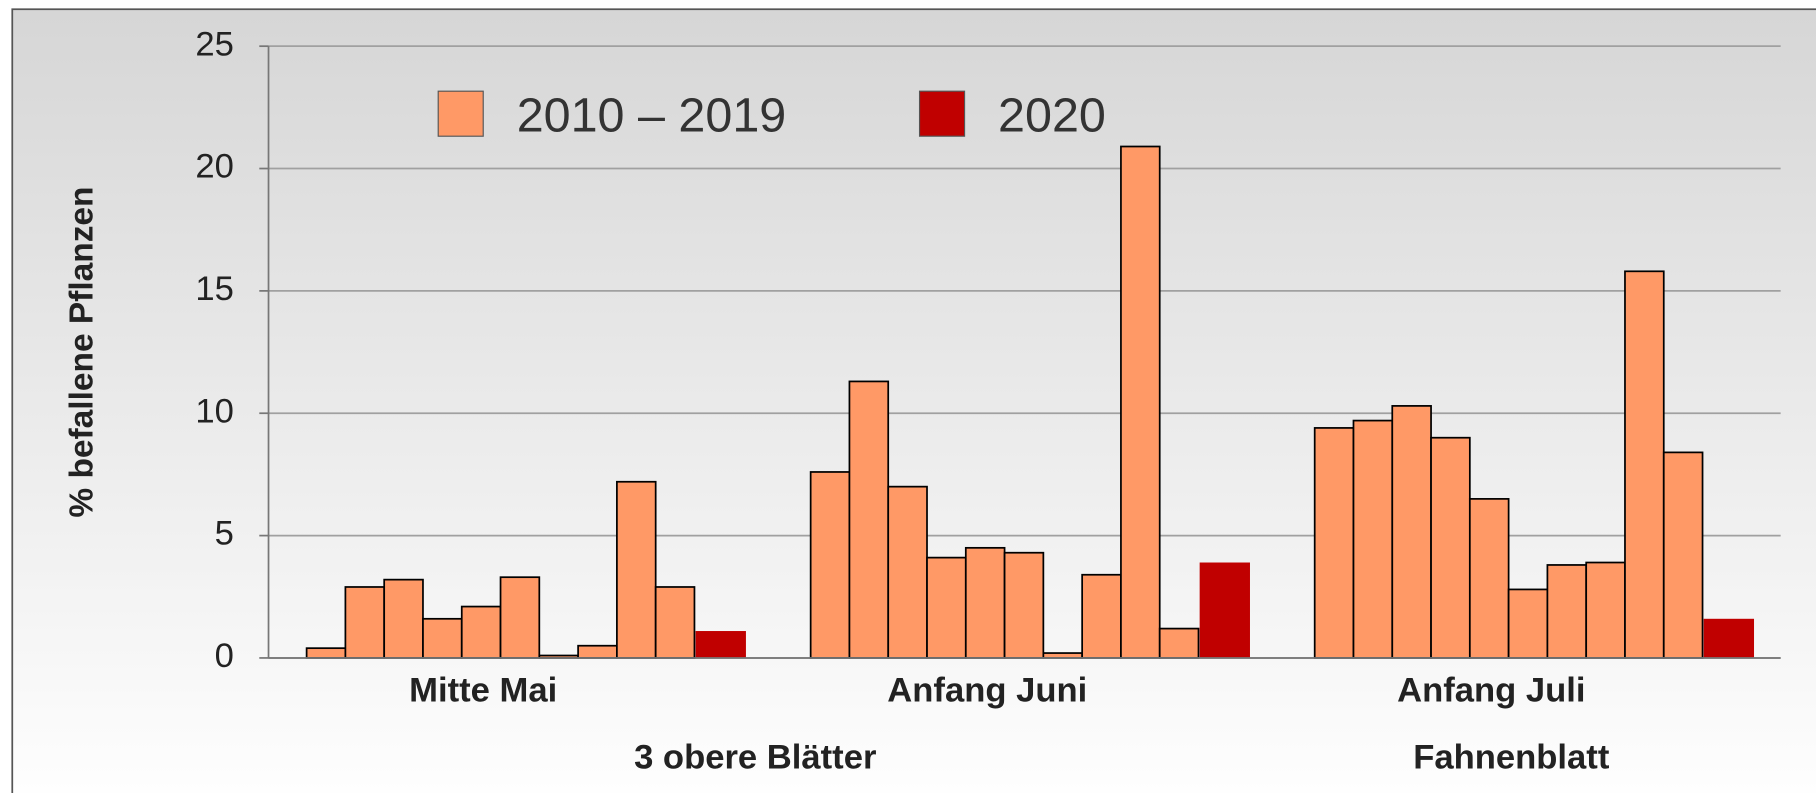  Describe the element at coordinates (82, 352) in the screenshot. I see `y-axis-label: % befallene Pflanzen` at that location.